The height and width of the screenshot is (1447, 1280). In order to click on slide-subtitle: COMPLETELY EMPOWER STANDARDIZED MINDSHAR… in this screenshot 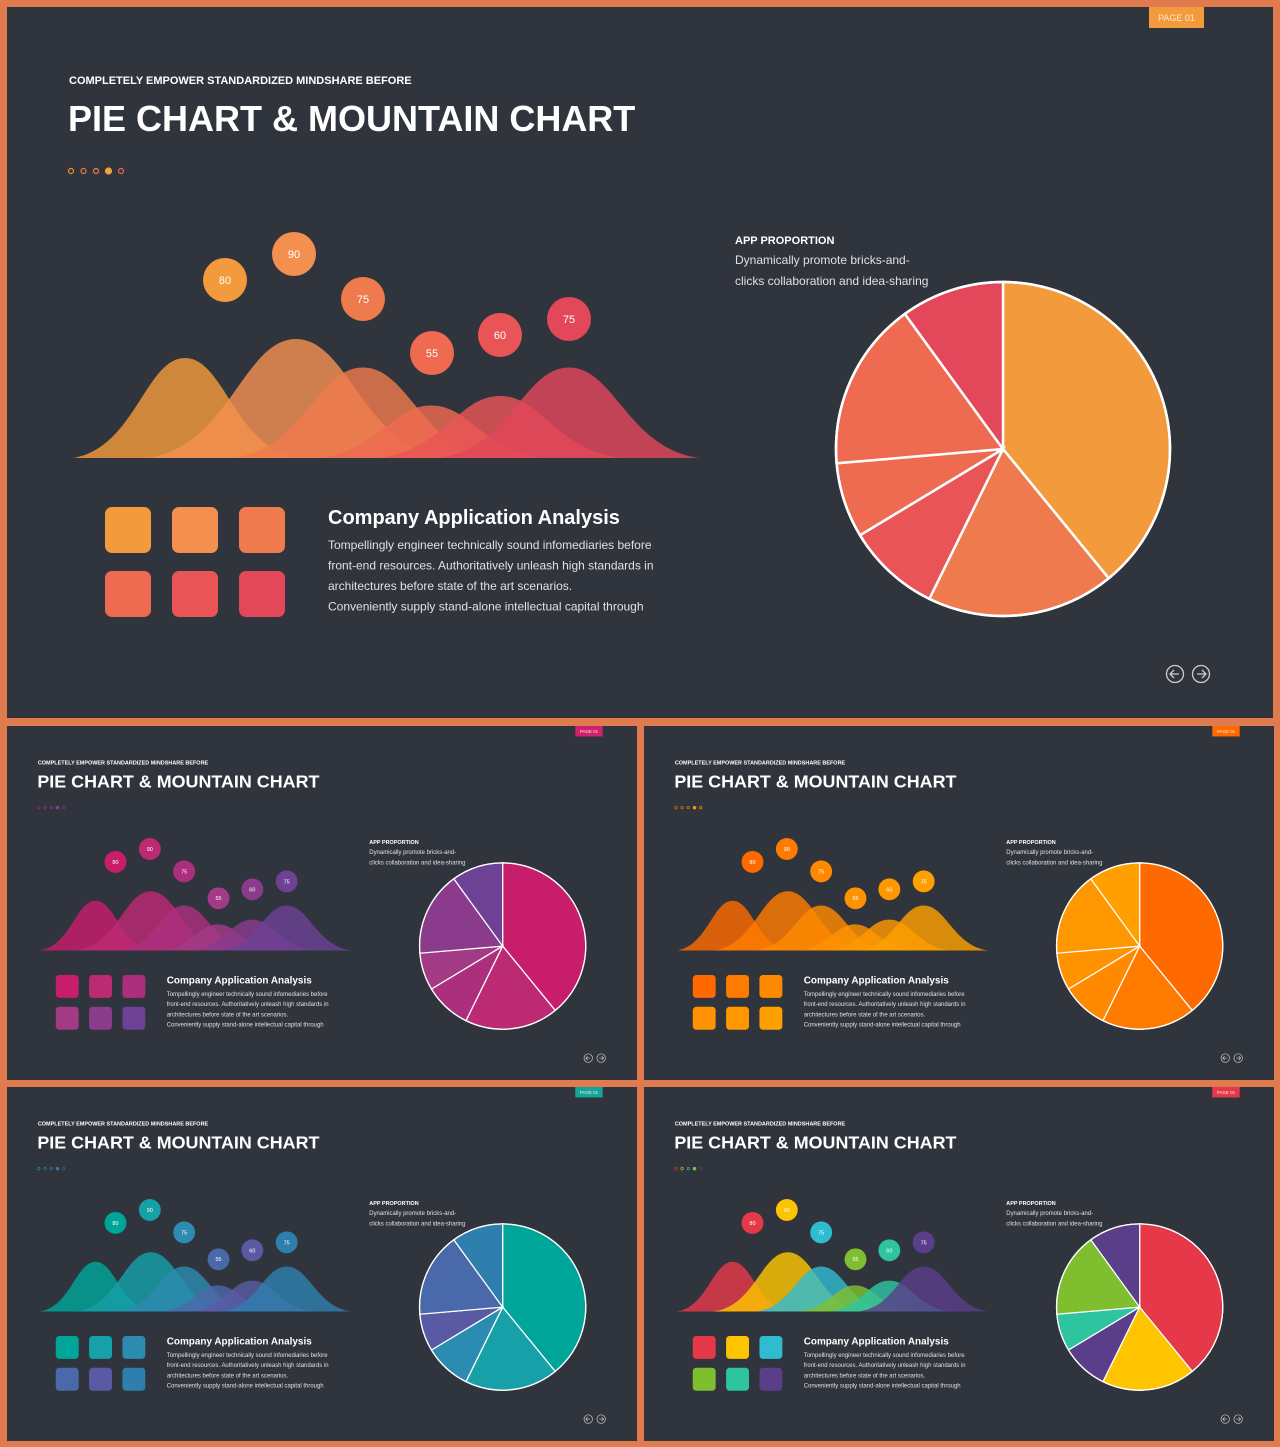, I will do `click(760, 763)`.